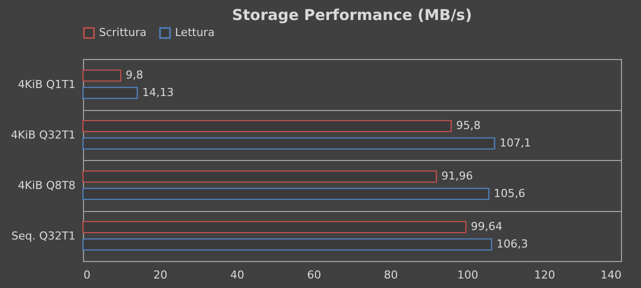 This screenshot has height=288, width=641. What do you see at coordinates (47, 185) in the screenshot?
I see `y-tick-label: 4KiB Q8T8` at bounding box center [47, 185].